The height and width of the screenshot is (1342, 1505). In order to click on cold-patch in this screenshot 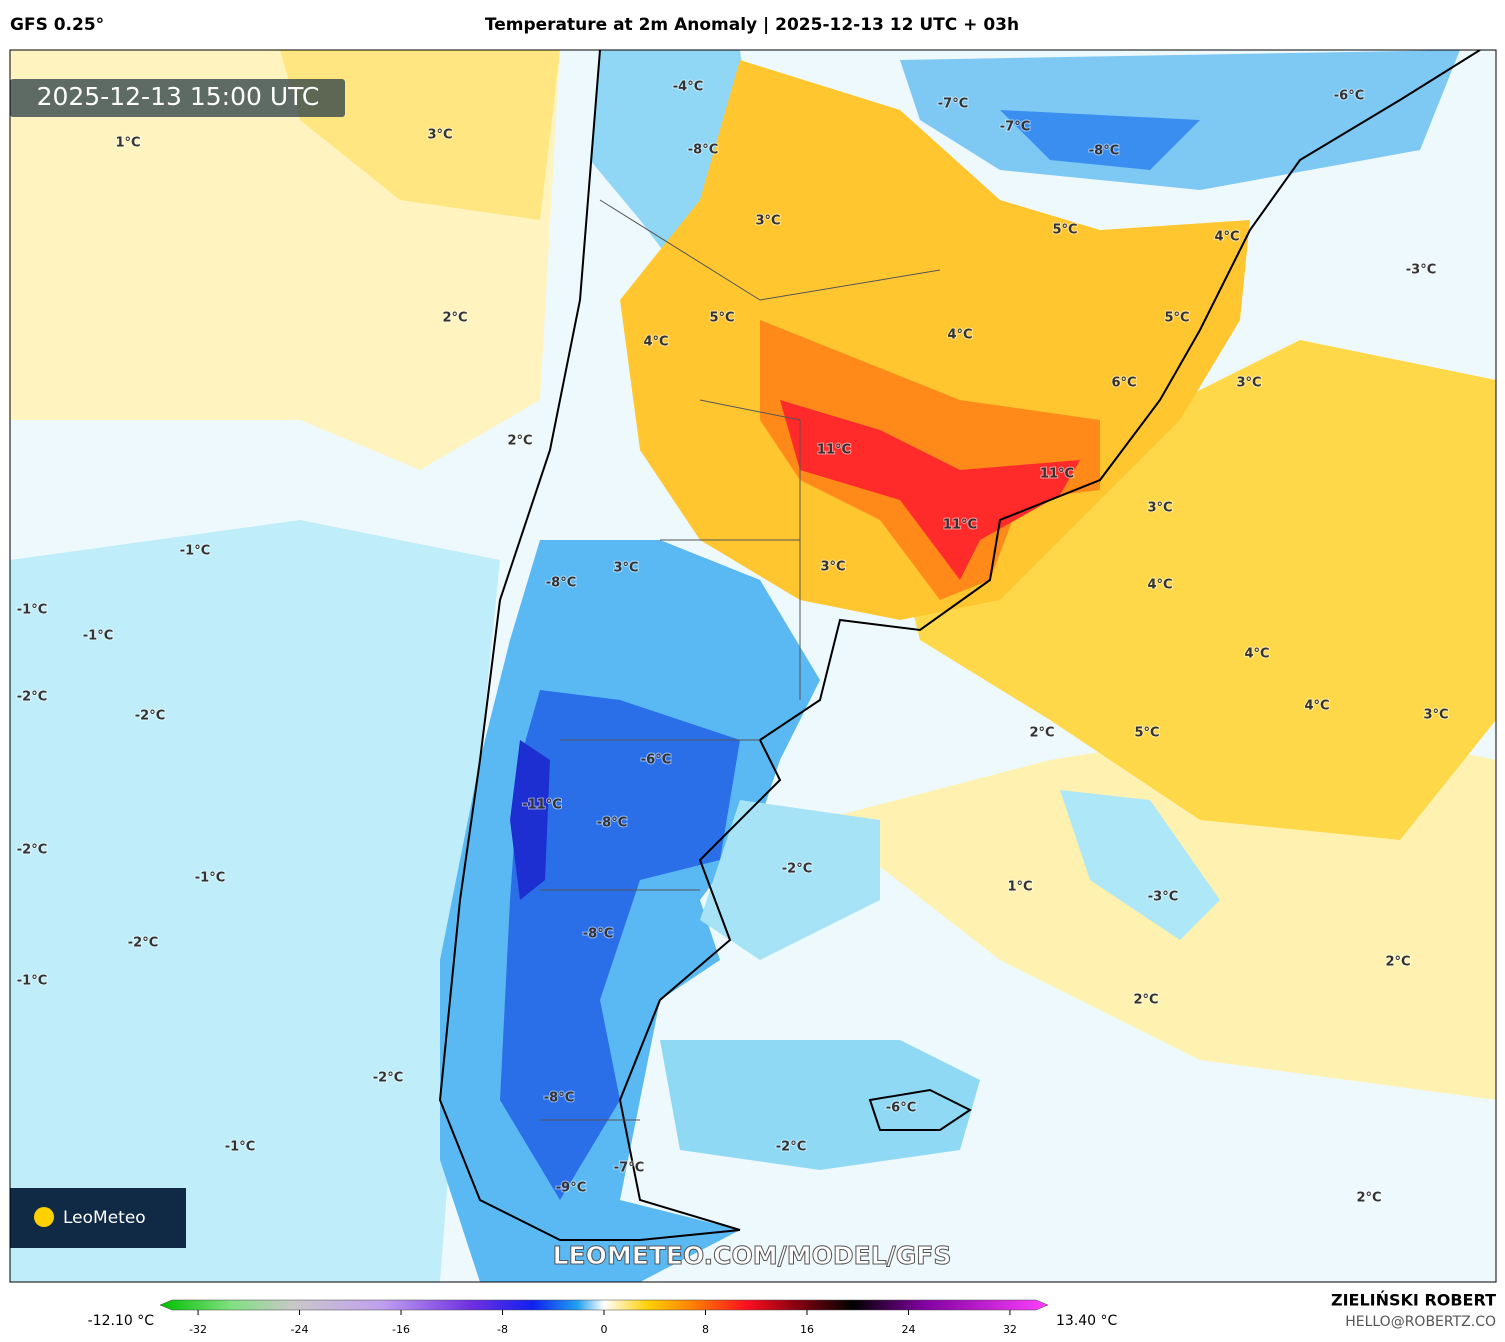, I will do `click(1140, 865)`.